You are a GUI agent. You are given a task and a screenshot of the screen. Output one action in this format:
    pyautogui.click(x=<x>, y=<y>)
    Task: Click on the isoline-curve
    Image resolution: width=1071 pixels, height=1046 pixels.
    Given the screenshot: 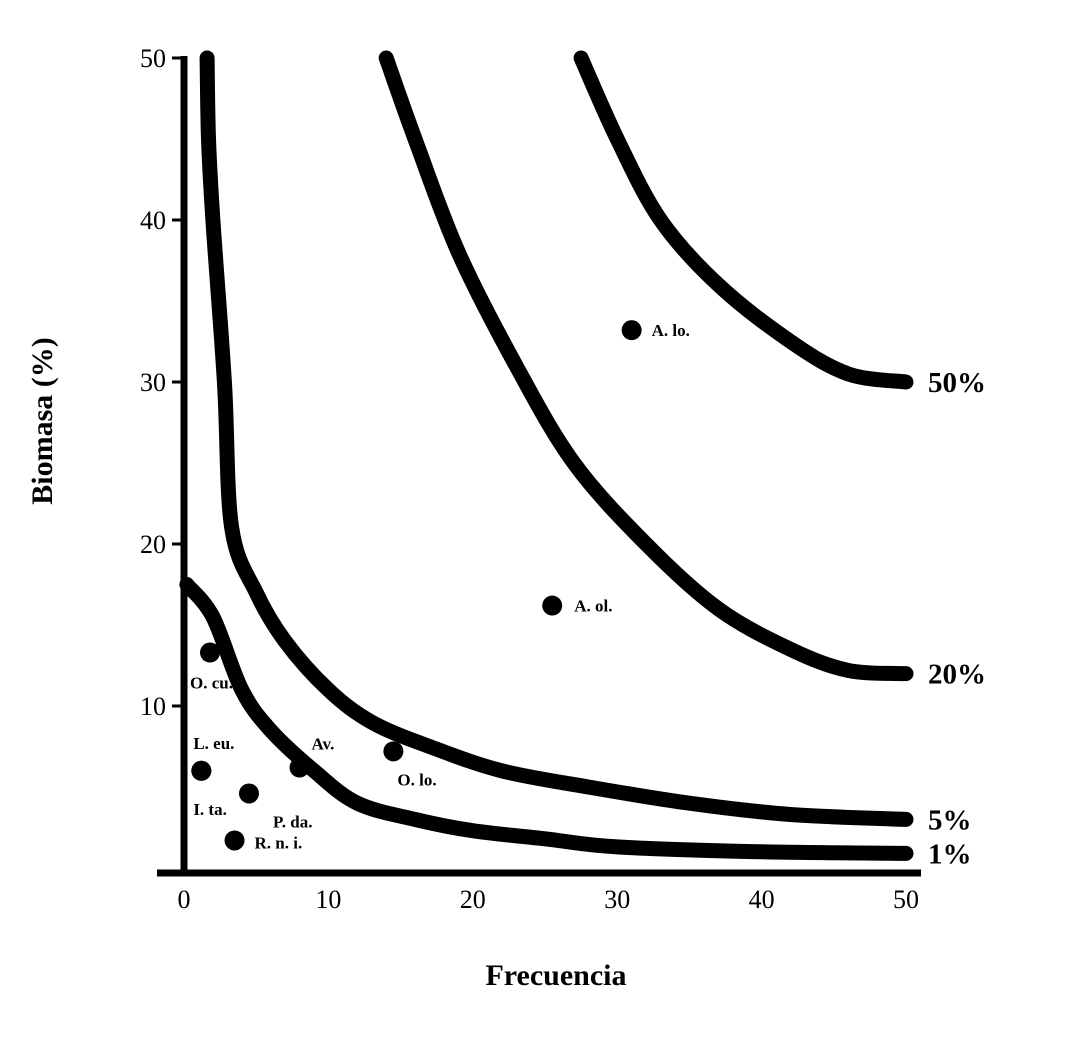 What is the action you would take?
    pyautogui.click(x=743, y=220)
    